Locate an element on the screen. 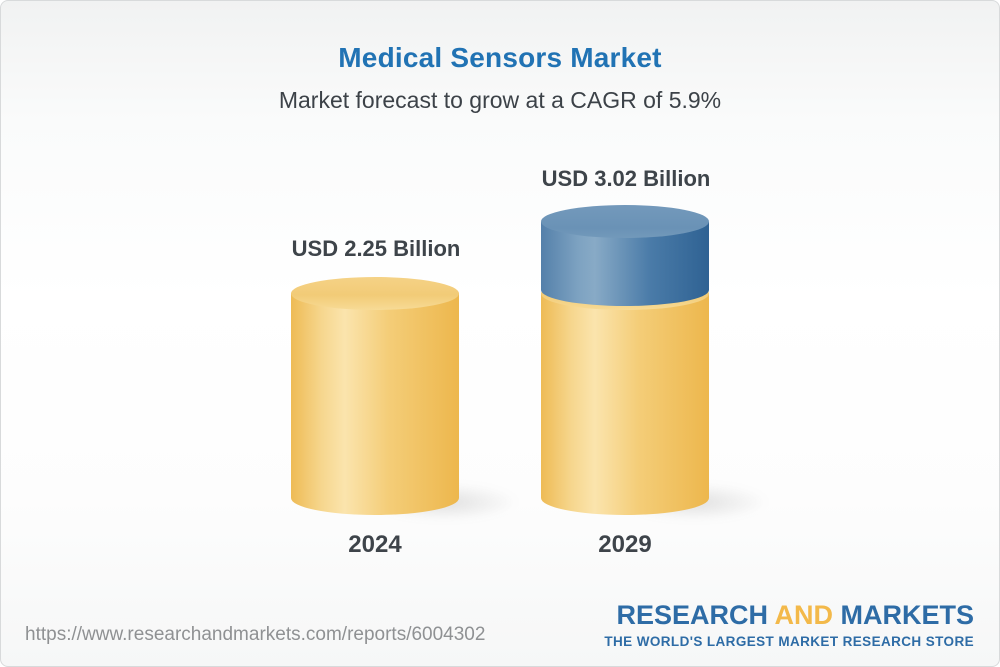  logo-word-and: AND is located at coordinates (803, 615).